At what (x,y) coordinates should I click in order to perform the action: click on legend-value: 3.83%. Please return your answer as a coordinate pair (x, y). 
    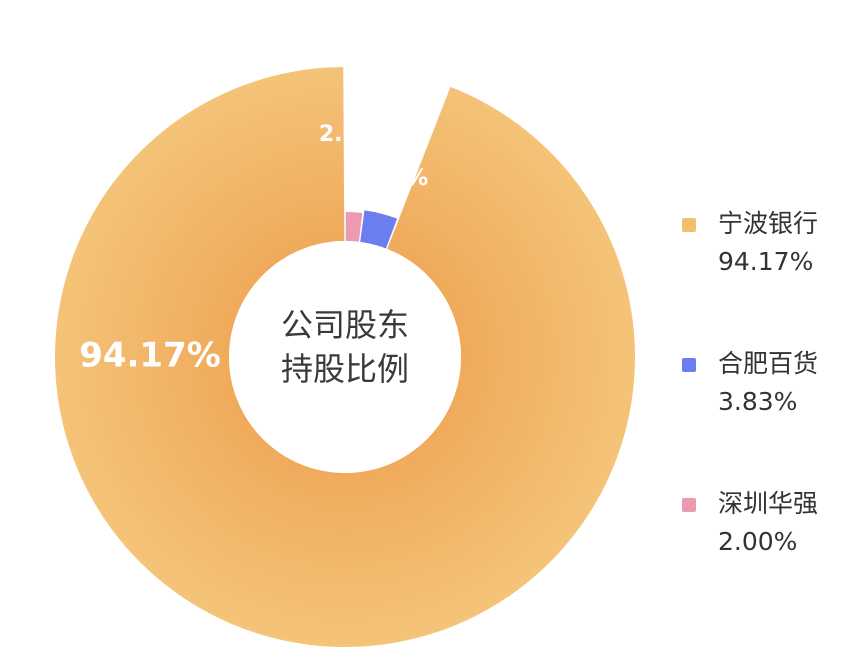
    Looking at the image, I should click on (758, 401).